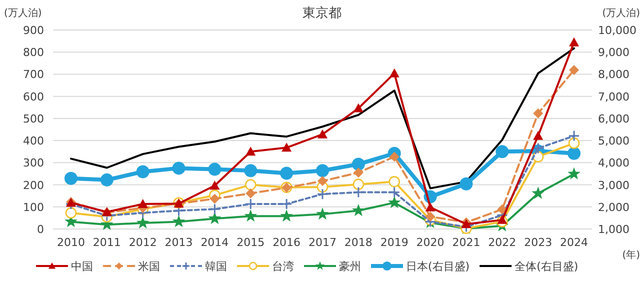 The width and height of the screenshot is (644, 284). What do you see at coordinates (33, 75) in the screenshot?
I see `y-tick-label: 700` at bounding box center [33, 75].